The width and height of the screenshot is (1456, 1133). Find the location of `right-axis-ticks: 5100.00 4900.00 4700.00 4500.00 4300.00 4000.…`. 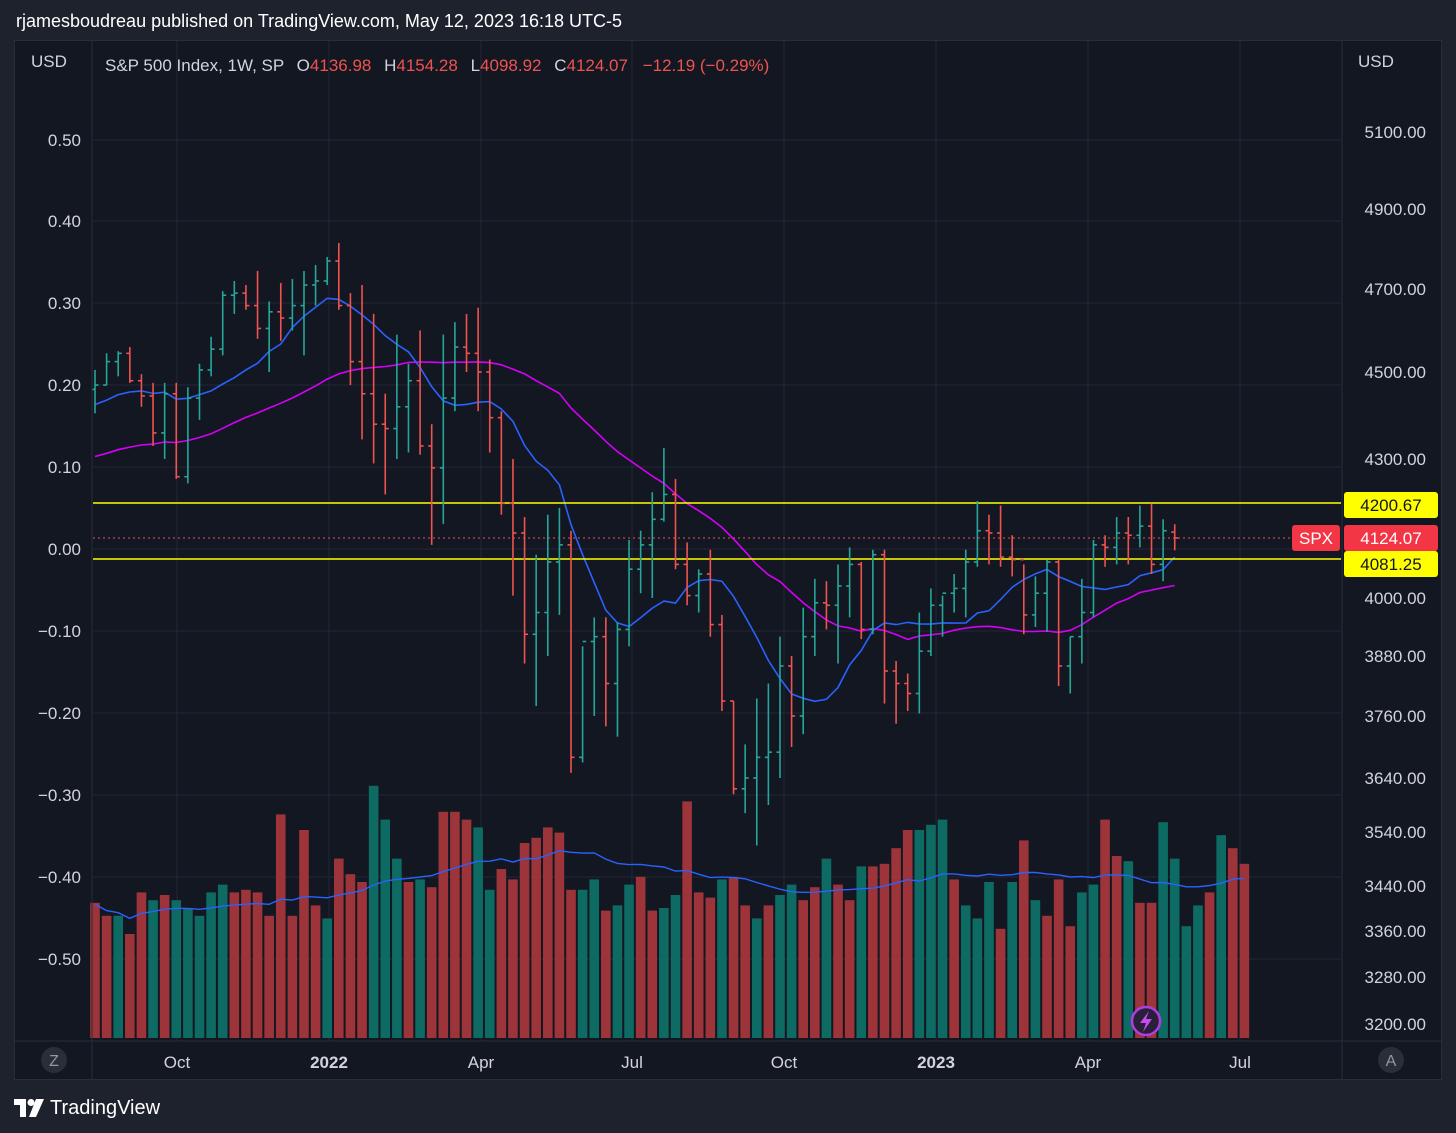

right-axis-ticks: 5100.00 4900.00 4700.00 4500.00 4300.00 4000.… is located at coordinates (1395, 578).